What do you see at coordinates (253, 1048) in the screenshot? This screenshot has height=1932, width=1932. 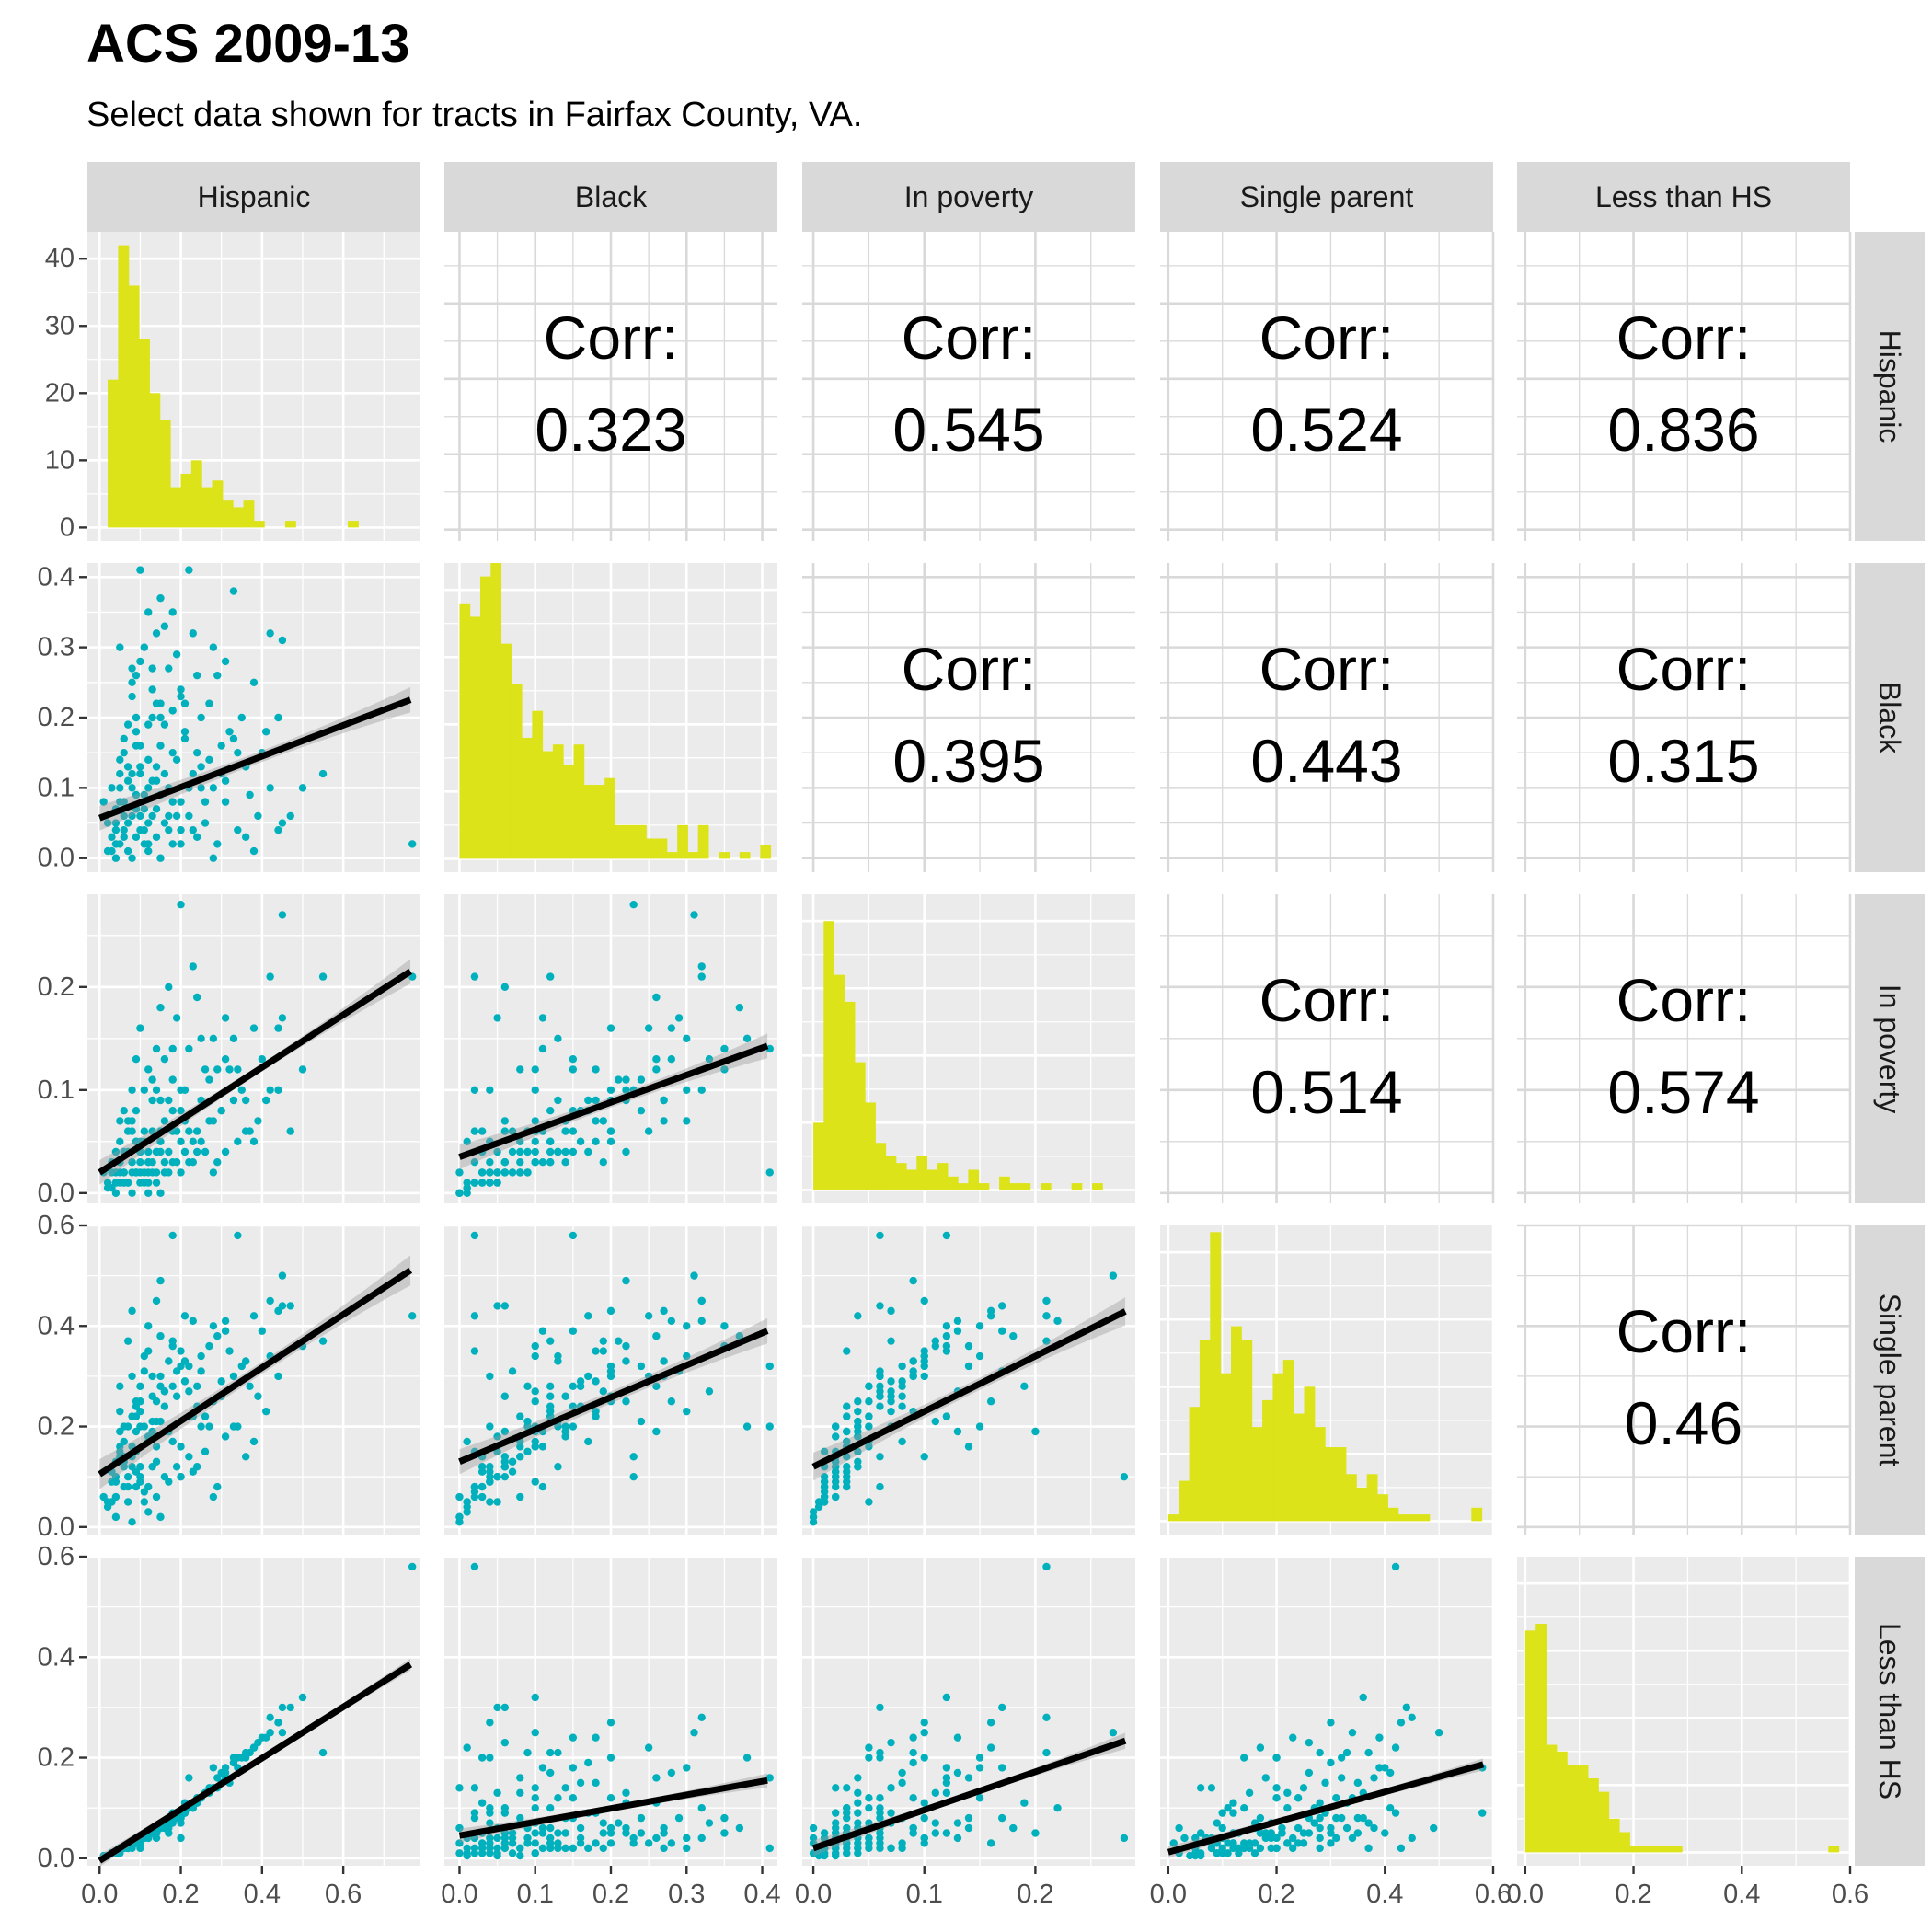 I see `panel-in-poverty-hispanic` at bounding box center [253, 1048].